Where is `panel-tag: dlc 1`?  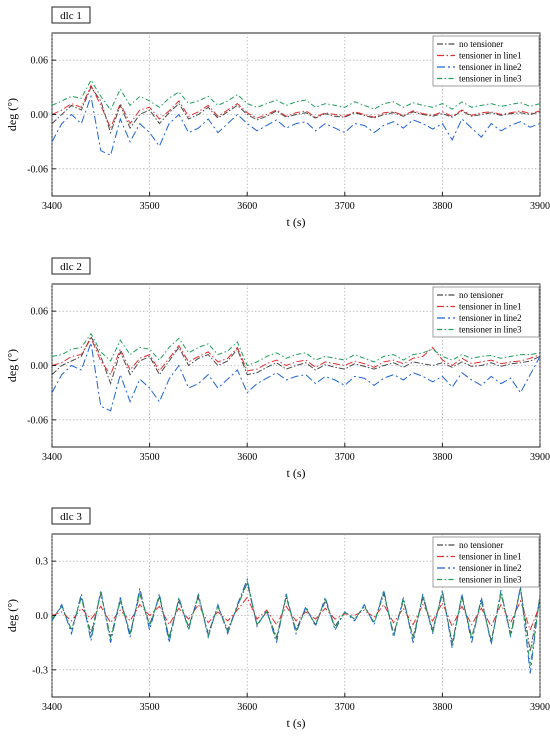 panel-tag: dlc 1 is located at coordinates (71, 16).